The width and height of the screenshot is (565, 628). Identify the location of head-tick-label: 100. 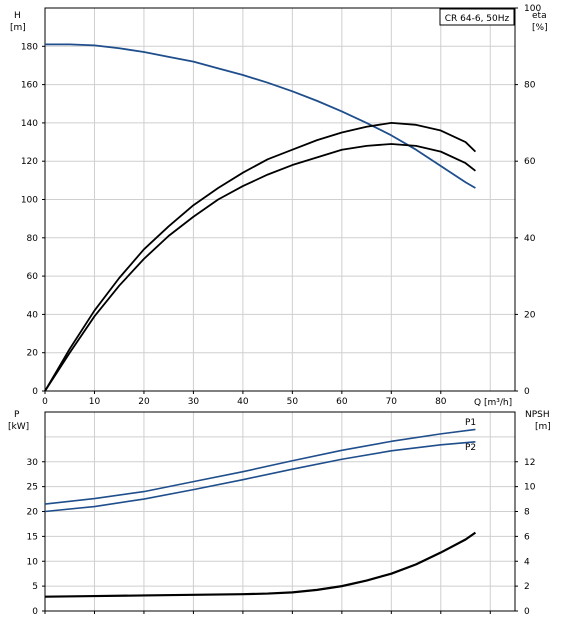
(29, 201).